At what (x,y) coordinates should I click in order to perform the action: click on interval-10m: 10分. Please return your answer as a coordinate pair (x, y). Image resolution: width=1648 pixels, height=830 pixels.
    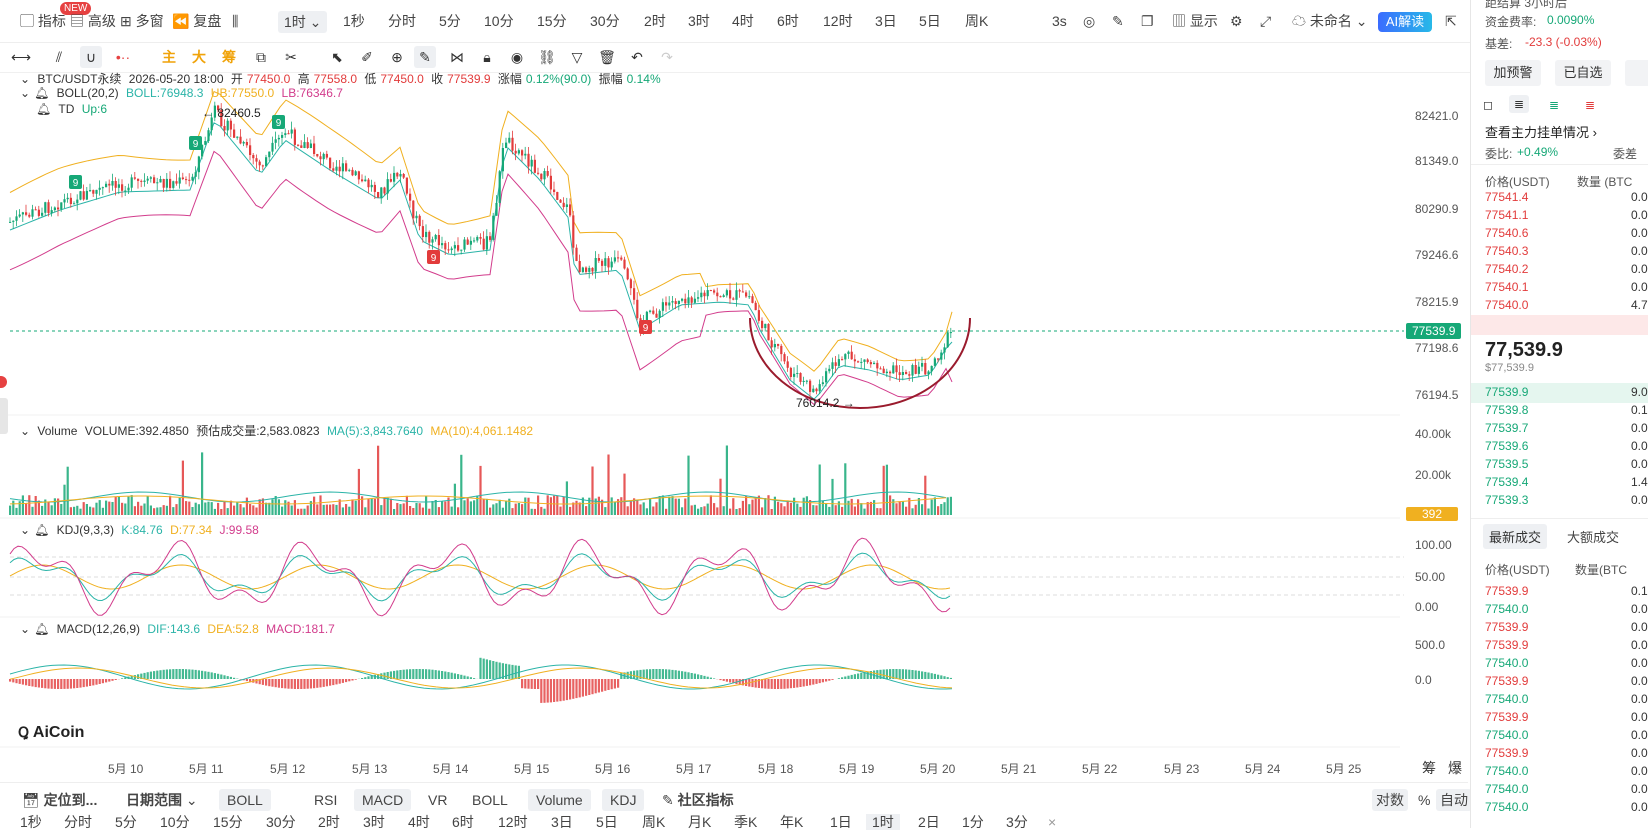
    Looking at the image, I should click on (499, 21).